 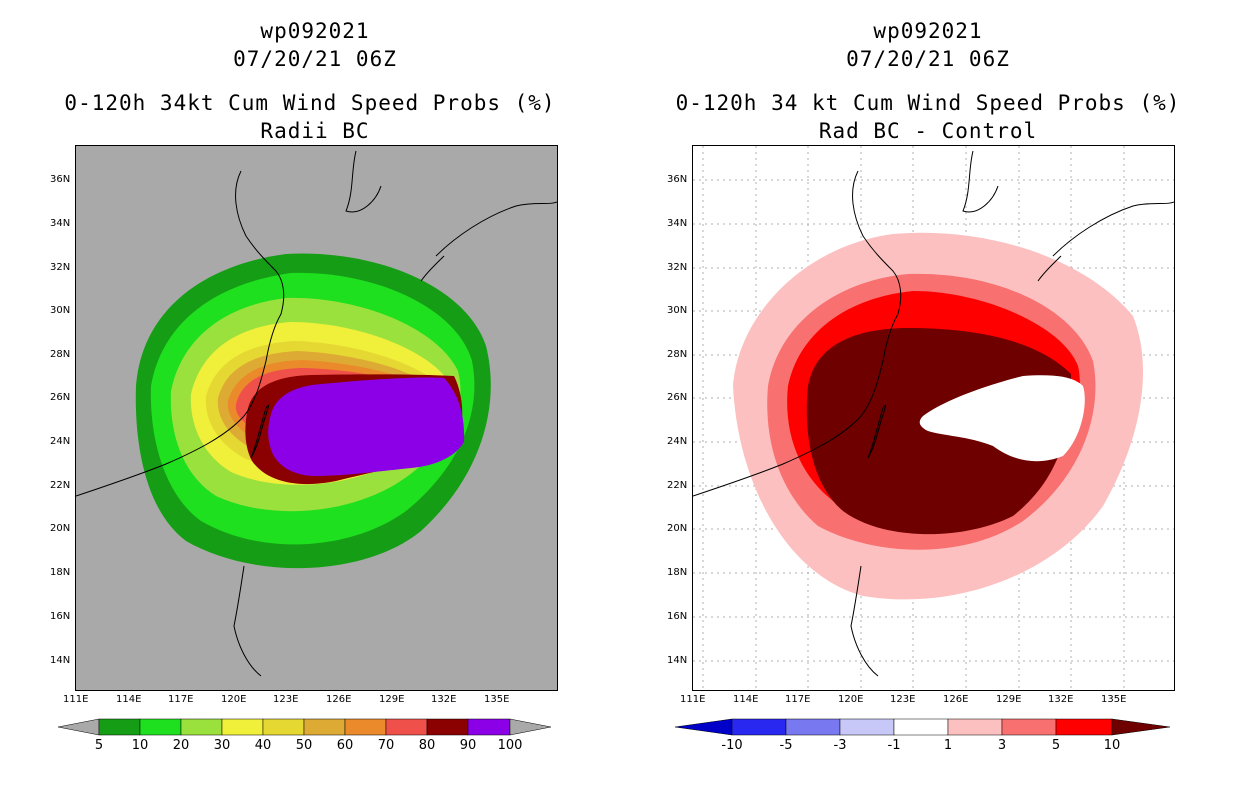 I want to click on left-subtitle: Radii BC, so click(x=315, y=131).